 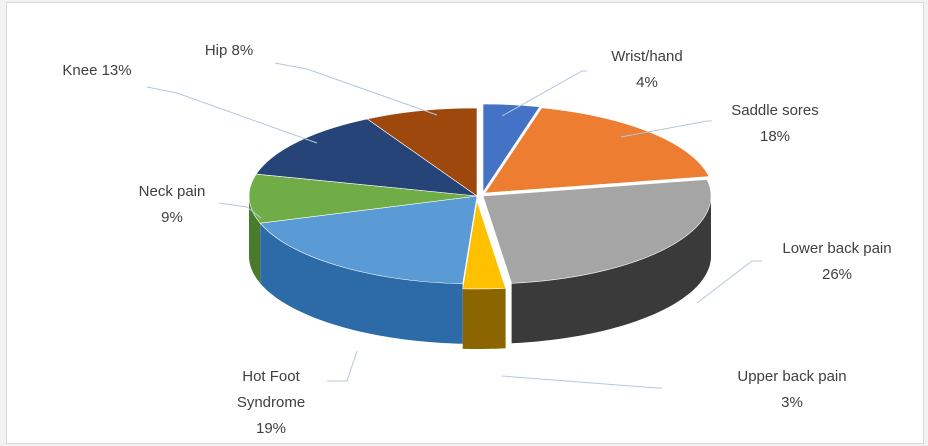 I want to click on data-label-line: Syndrome, so click(x=271, y=402).